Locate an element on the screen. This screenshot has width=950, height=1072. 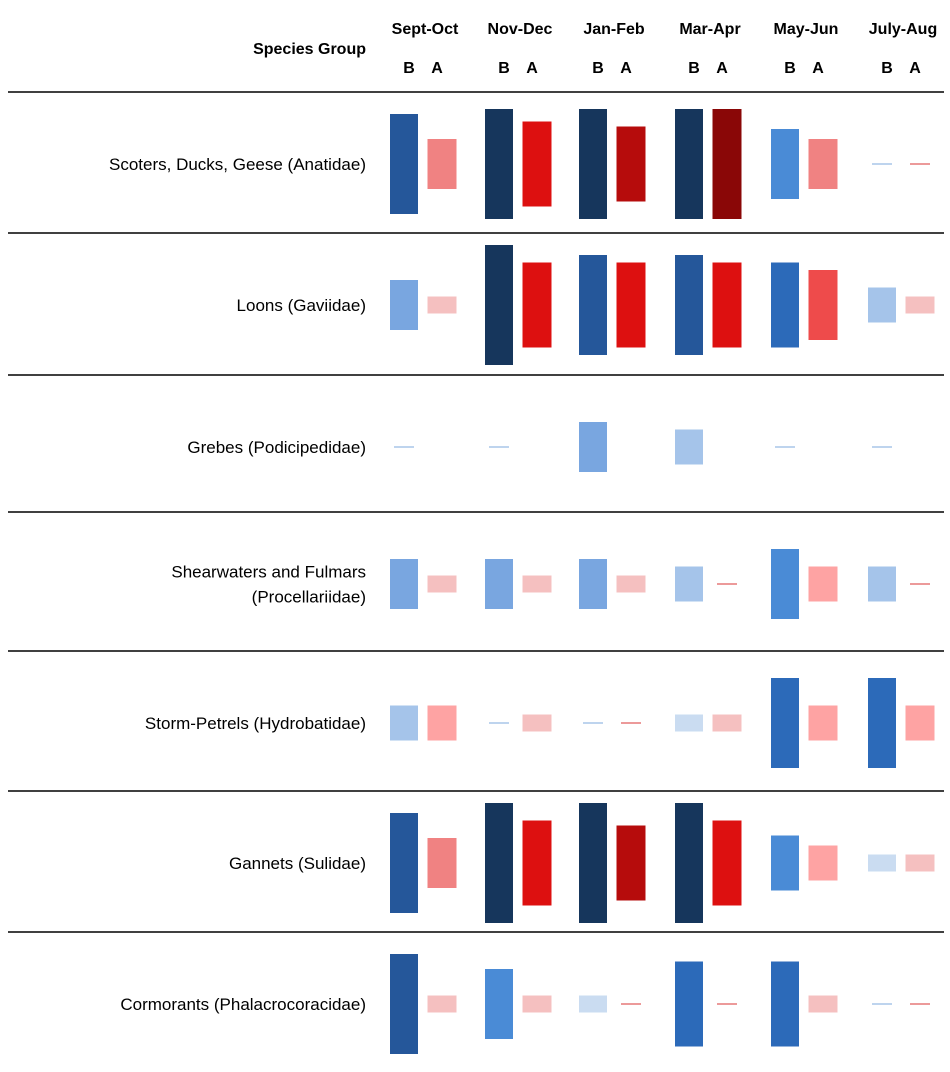
row-label-1: Loons (Gaviidae) is located at coordinates (301, 305).